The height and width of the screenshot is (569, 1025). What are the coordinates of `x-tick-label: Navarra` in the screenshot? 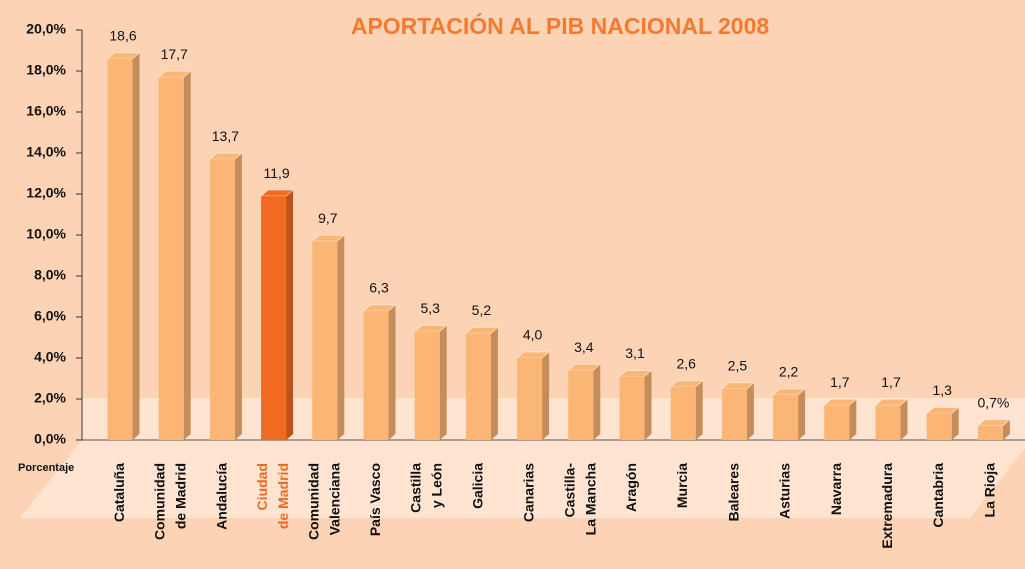 It's located at (836, 489).